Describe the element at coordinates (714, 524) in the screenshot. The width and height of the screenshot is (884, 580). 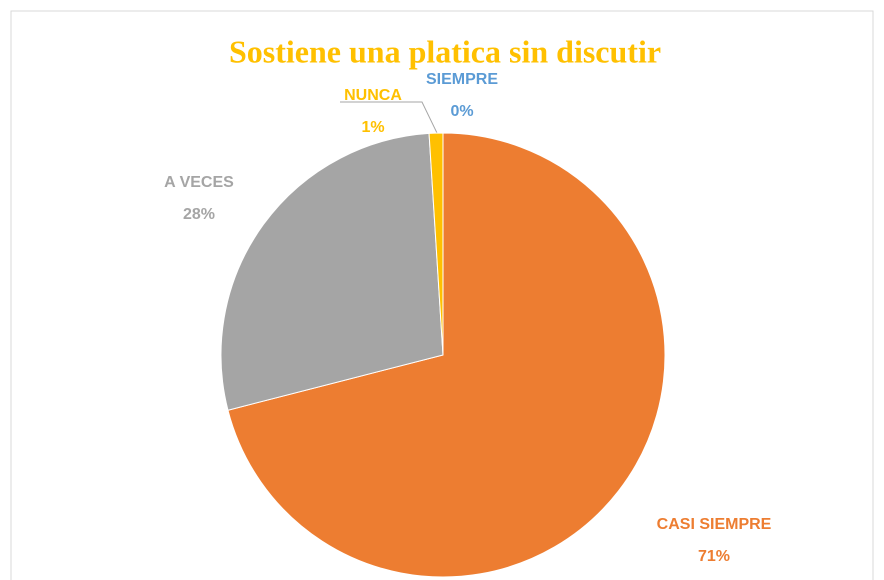
I see `slice-label: CASI SIEMPRE` at that location.